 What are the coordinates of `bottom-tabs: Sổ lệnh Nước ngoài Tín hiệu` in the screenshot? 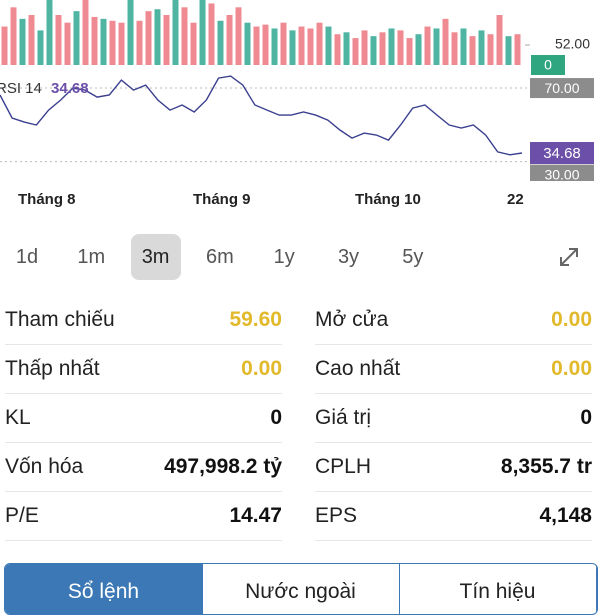 It's located at (301, 589).